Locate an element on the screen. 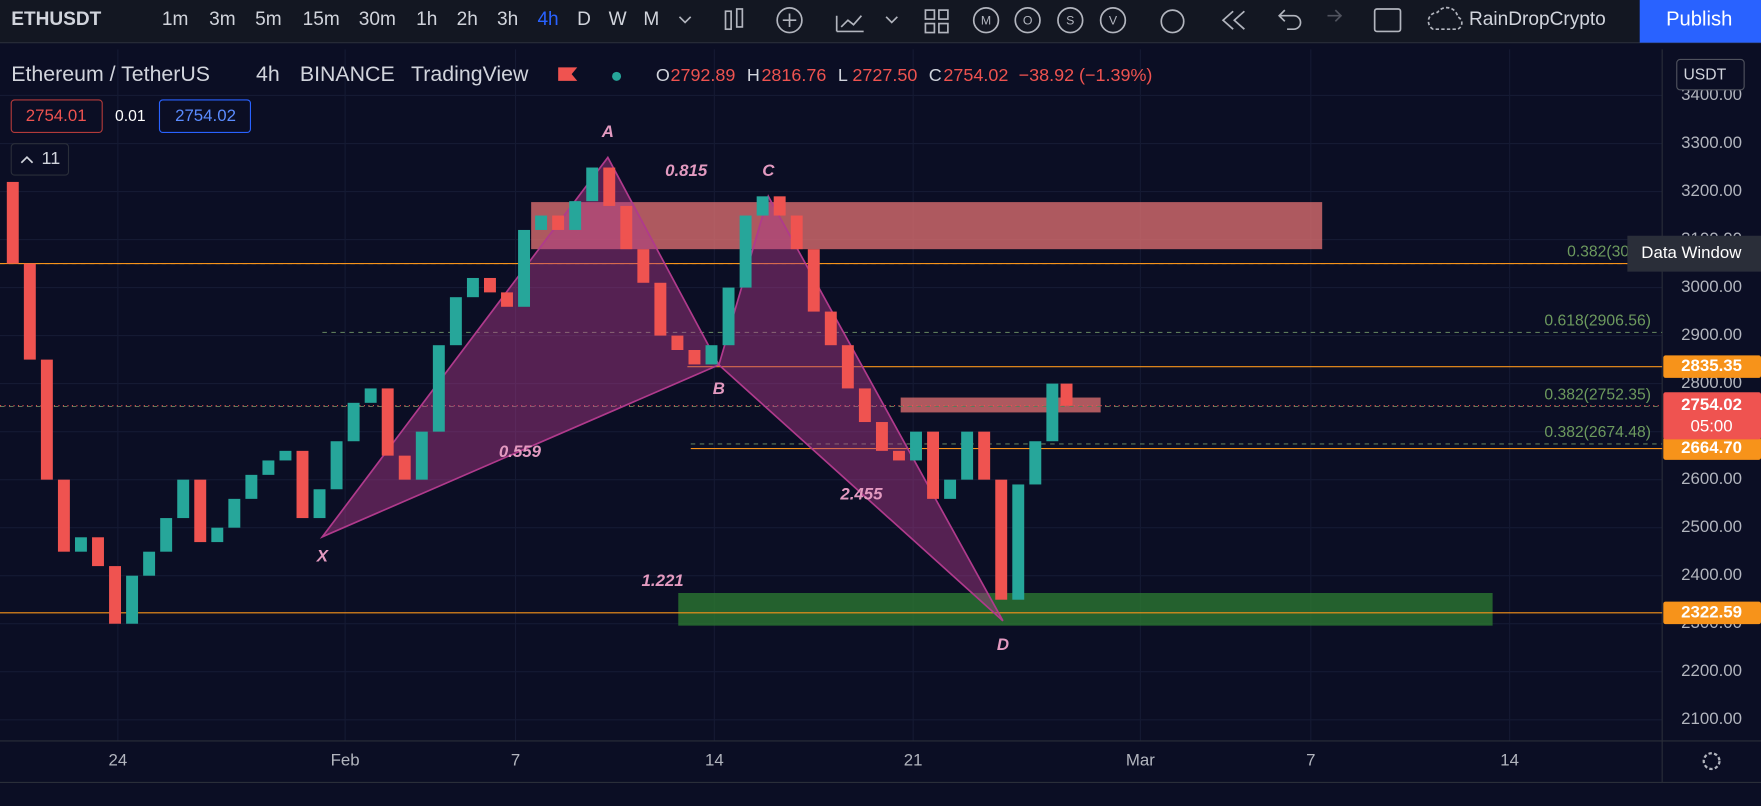  settings-icon is located at coordinates (1711, 761).